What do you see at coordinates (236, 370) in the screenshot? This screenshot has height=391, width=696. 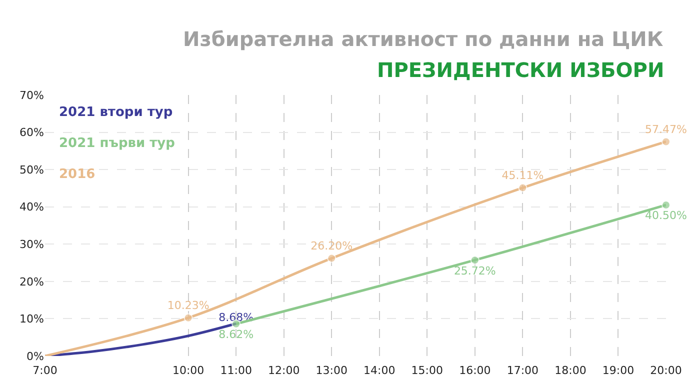 I see `x-tick-label: 11:00` at bounding box center [236, 370].